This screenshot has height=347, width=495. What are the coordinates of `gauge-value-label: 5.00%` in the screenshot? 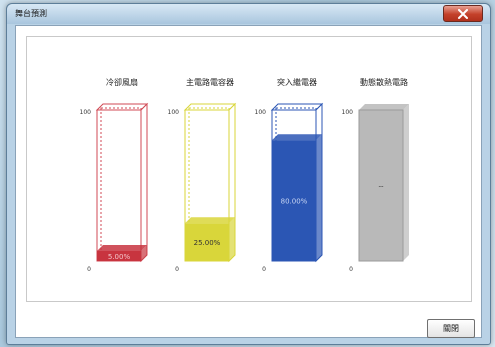 It's located at (119, 257).